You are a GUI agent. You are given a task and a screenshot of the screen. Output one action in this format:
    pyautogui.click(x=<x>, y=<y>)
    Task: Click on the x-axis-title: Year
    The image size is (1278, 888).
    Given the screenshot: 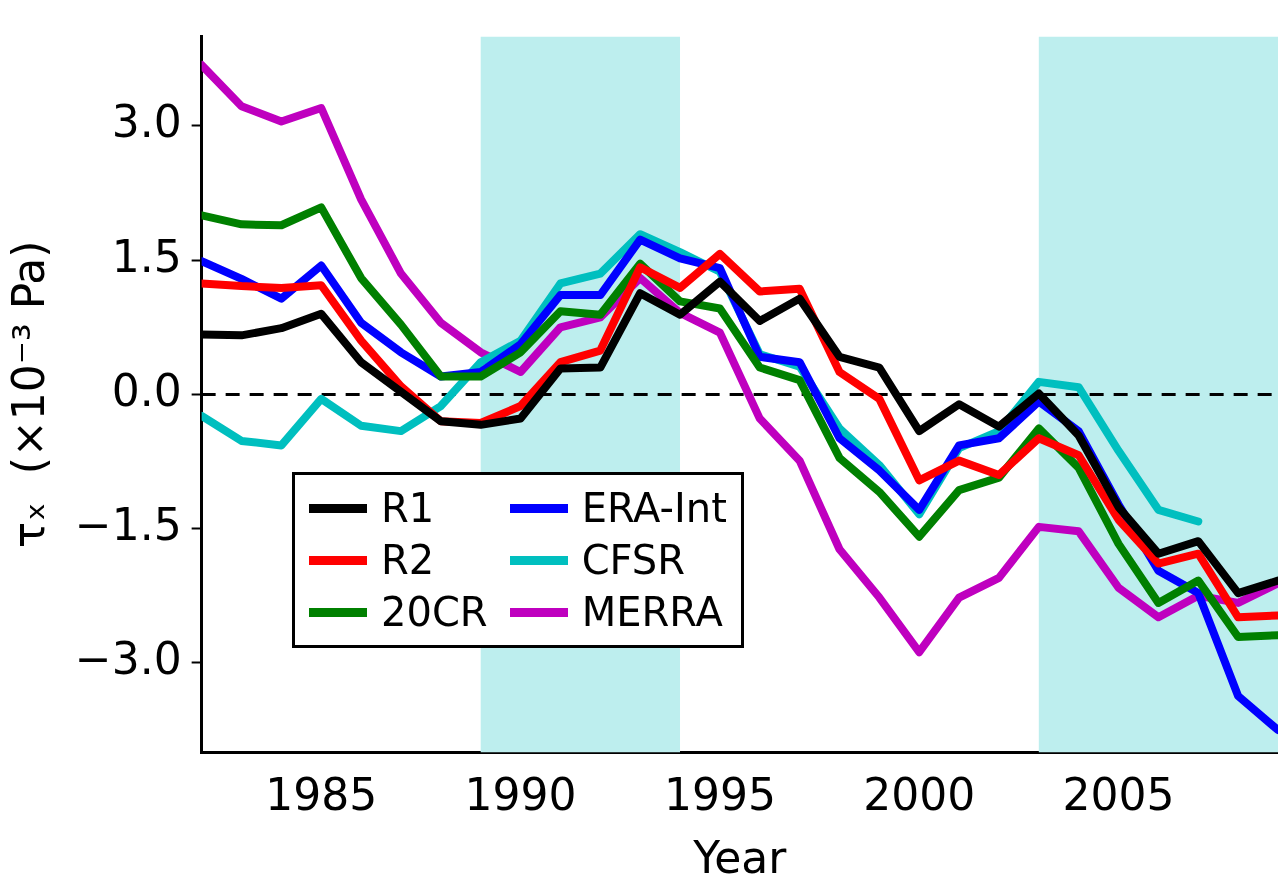 What is the action you would take?
    pyautogui.click(x=740, y=858)
    